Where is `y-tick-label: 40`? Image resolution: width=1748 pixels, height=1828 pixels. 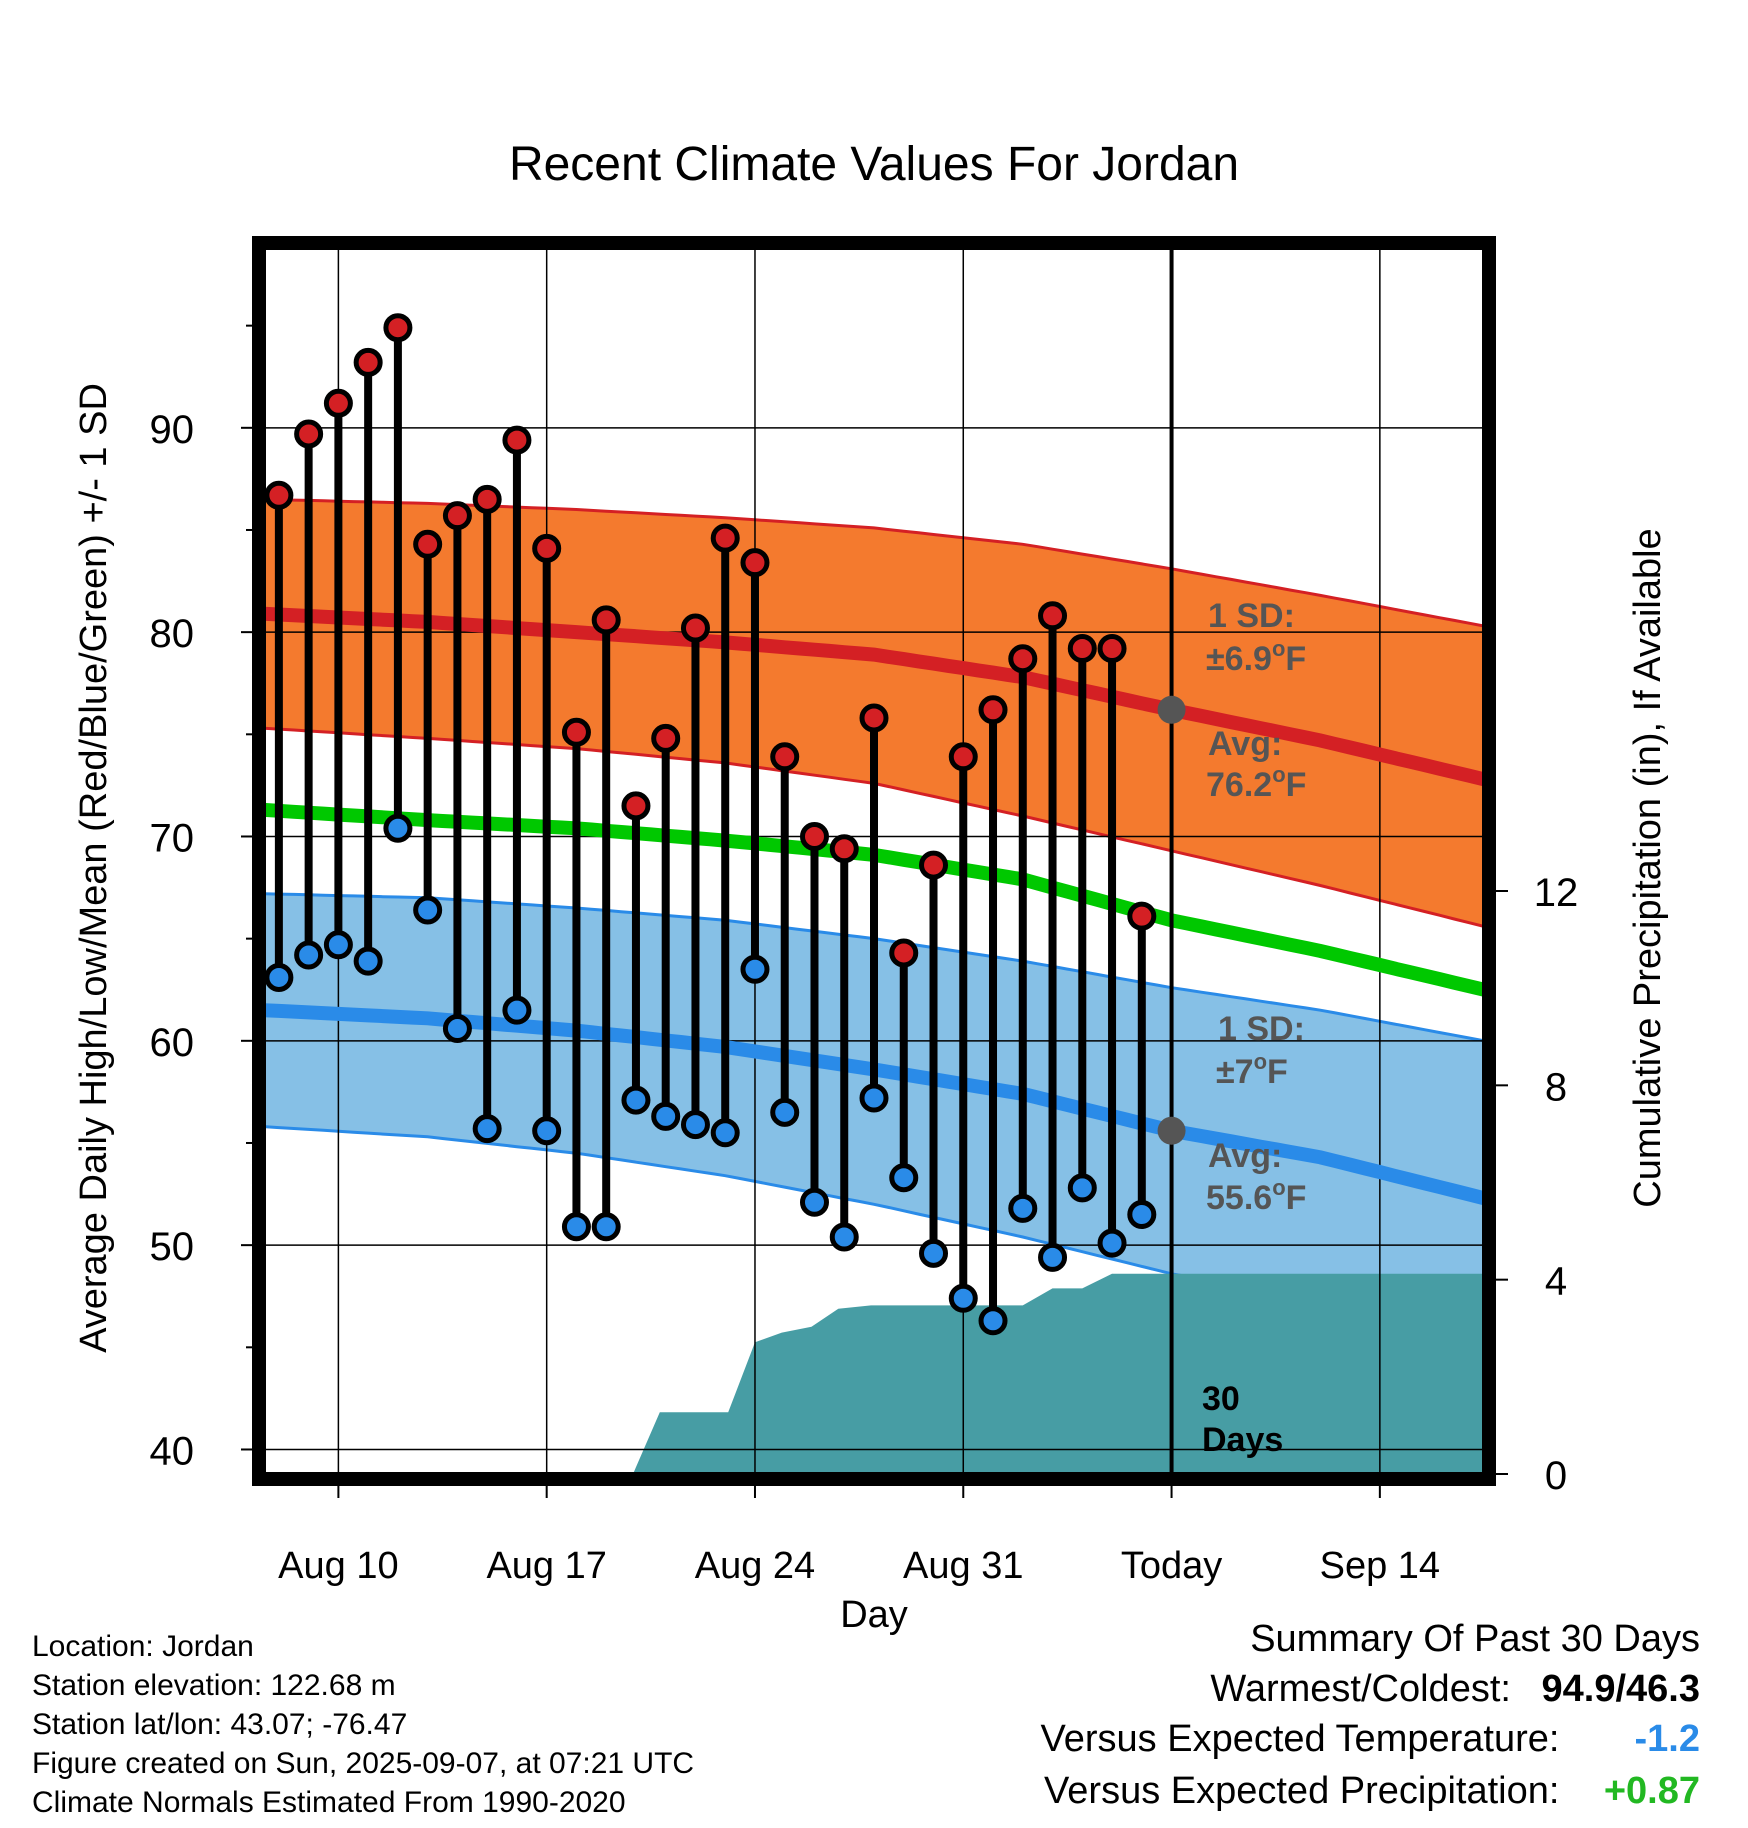
y-tick-label: 40 is located at coordinates (172, 1451).